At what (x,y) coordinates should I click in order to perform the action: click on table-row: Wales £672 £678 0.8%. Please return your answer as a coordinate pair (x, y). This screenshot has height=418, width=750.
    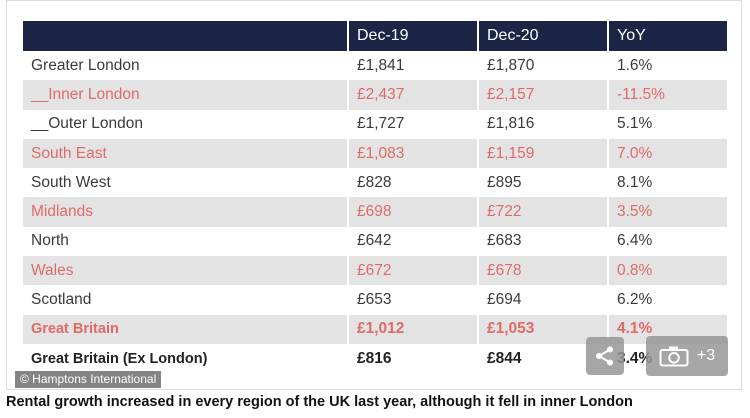
    Looking at the image, I should click on (375, 271).